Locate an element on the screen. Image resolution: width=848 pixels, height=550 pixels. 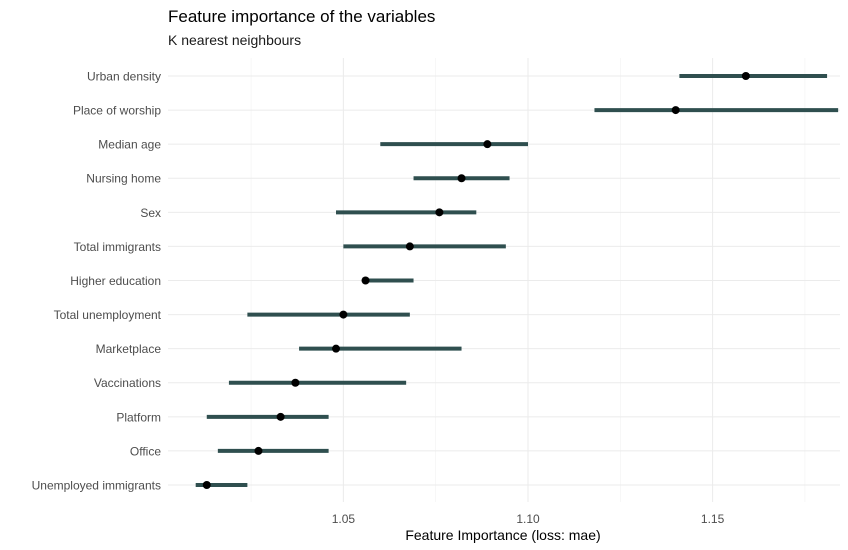
y-tick-label: Higher education is located at coordinates (115, 281).